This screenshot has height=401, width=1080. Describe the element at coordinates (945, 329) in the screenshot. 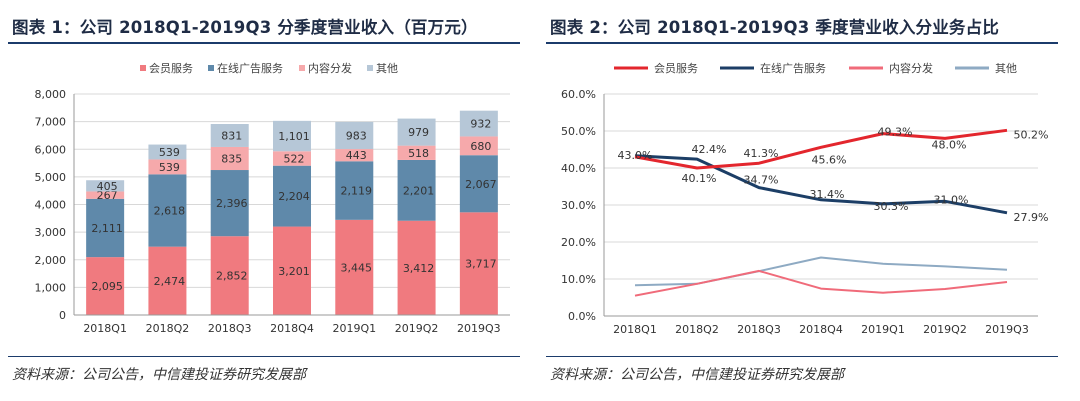

I see `x-tick-label: 2019Q2` at that location.